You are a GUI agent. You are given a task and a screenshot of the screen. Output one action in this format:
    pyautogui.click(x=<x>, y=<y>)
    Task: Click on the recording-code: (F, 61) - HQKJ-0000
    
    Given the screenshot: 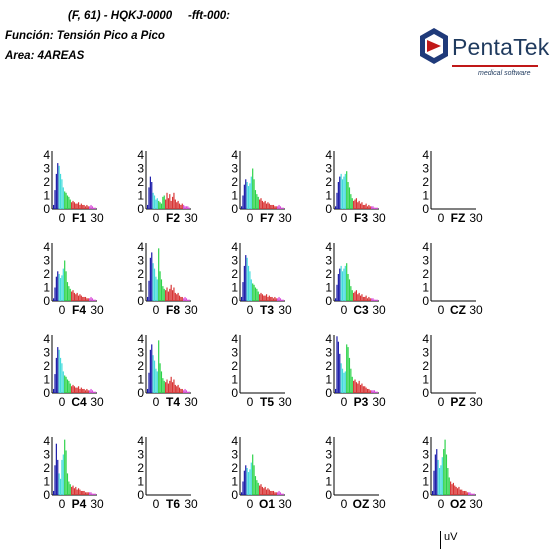 What is the action you would take?
    pyautogui.click(x=120, y=16)
    